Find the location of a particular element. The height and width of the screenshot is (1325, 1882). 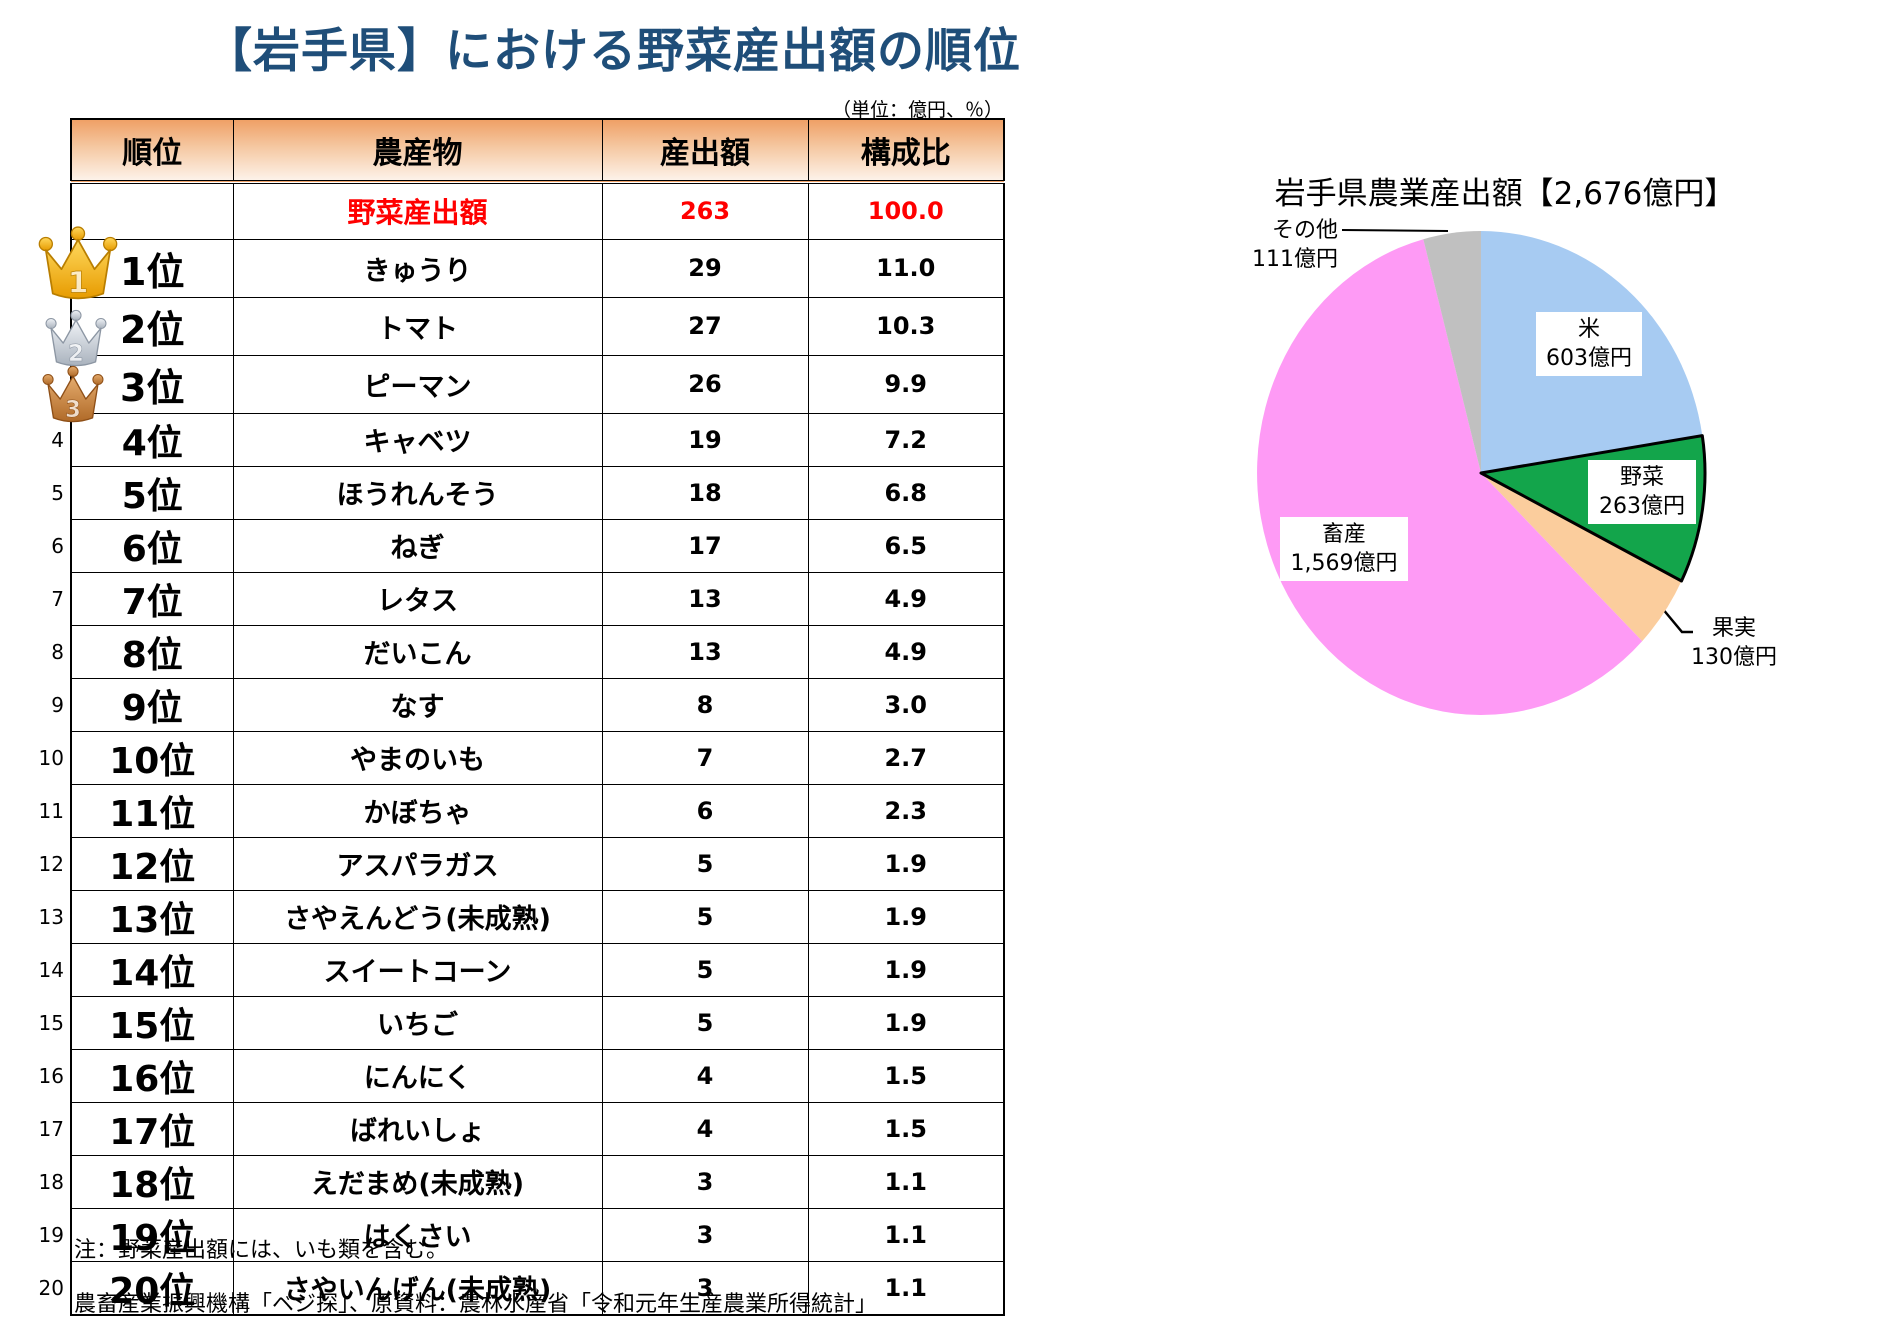

share-value-cell: 4.9 is located at coordinates (906, 651).